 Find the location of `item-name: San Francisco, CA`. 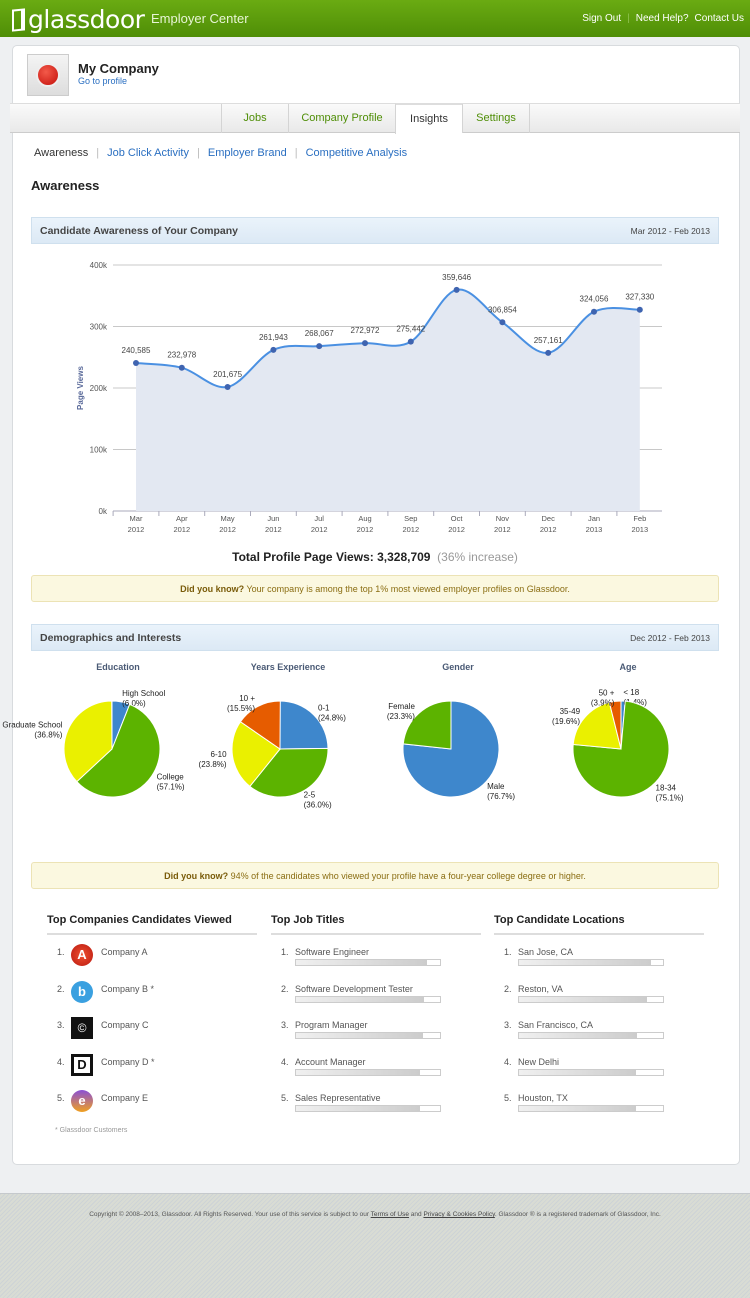

item-name: San Francisco, CA is located at coordinates (556, 1025).